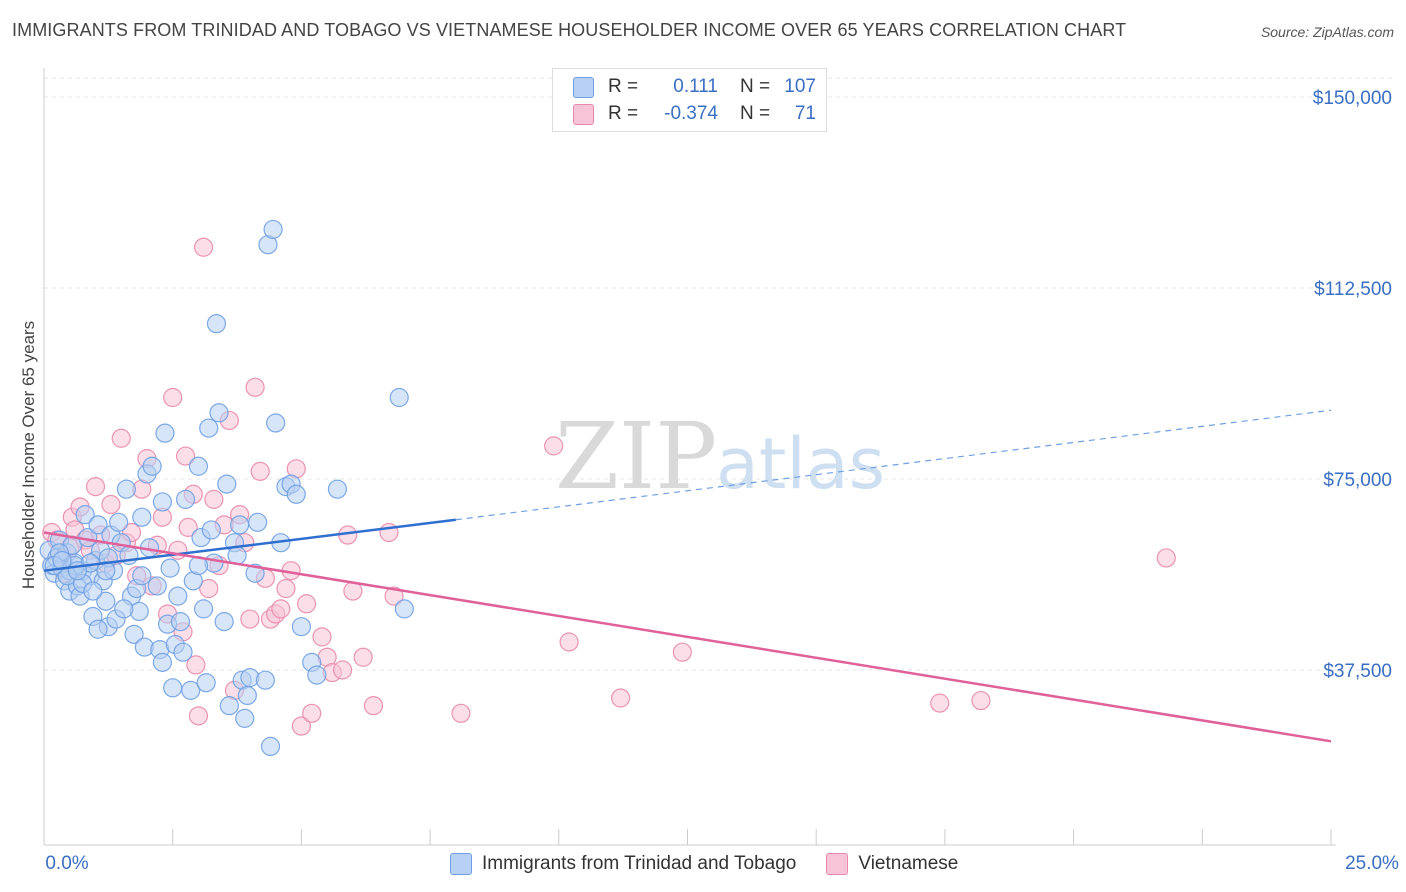 This screenshot has width=1406, height=892. I want to click on legend-label-vietnamese: Vietnamese, so click(908, 863).